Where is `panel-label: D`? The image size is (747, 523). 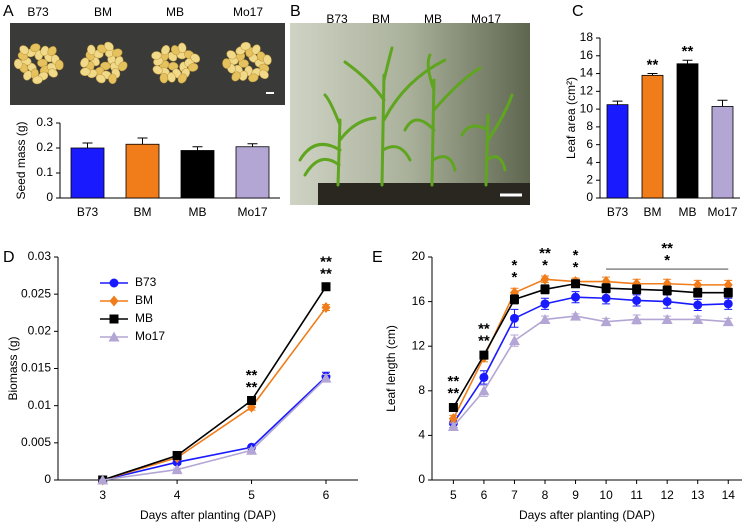
panel-label: D is located at coordinates (9, 257).